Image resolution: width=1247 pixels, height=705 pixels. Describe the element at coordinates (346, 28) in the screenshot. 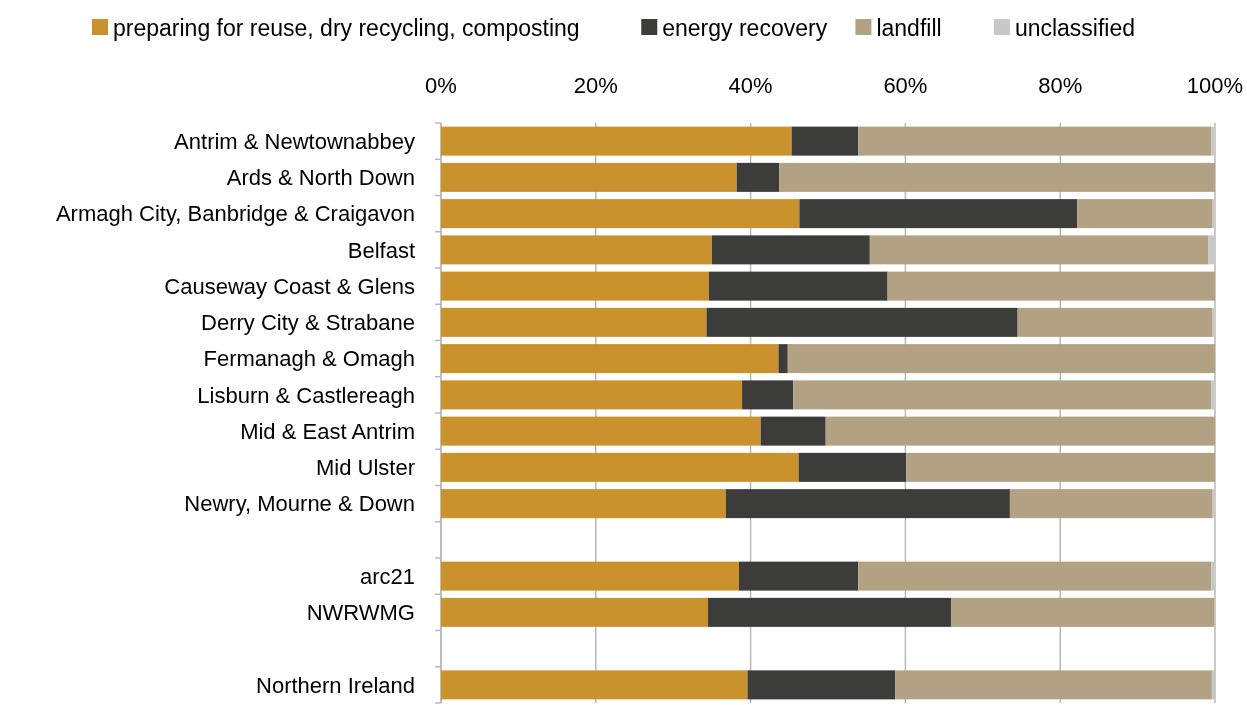

I see `legend-label: preparing for reuse, dry recycling, composting` at that location.